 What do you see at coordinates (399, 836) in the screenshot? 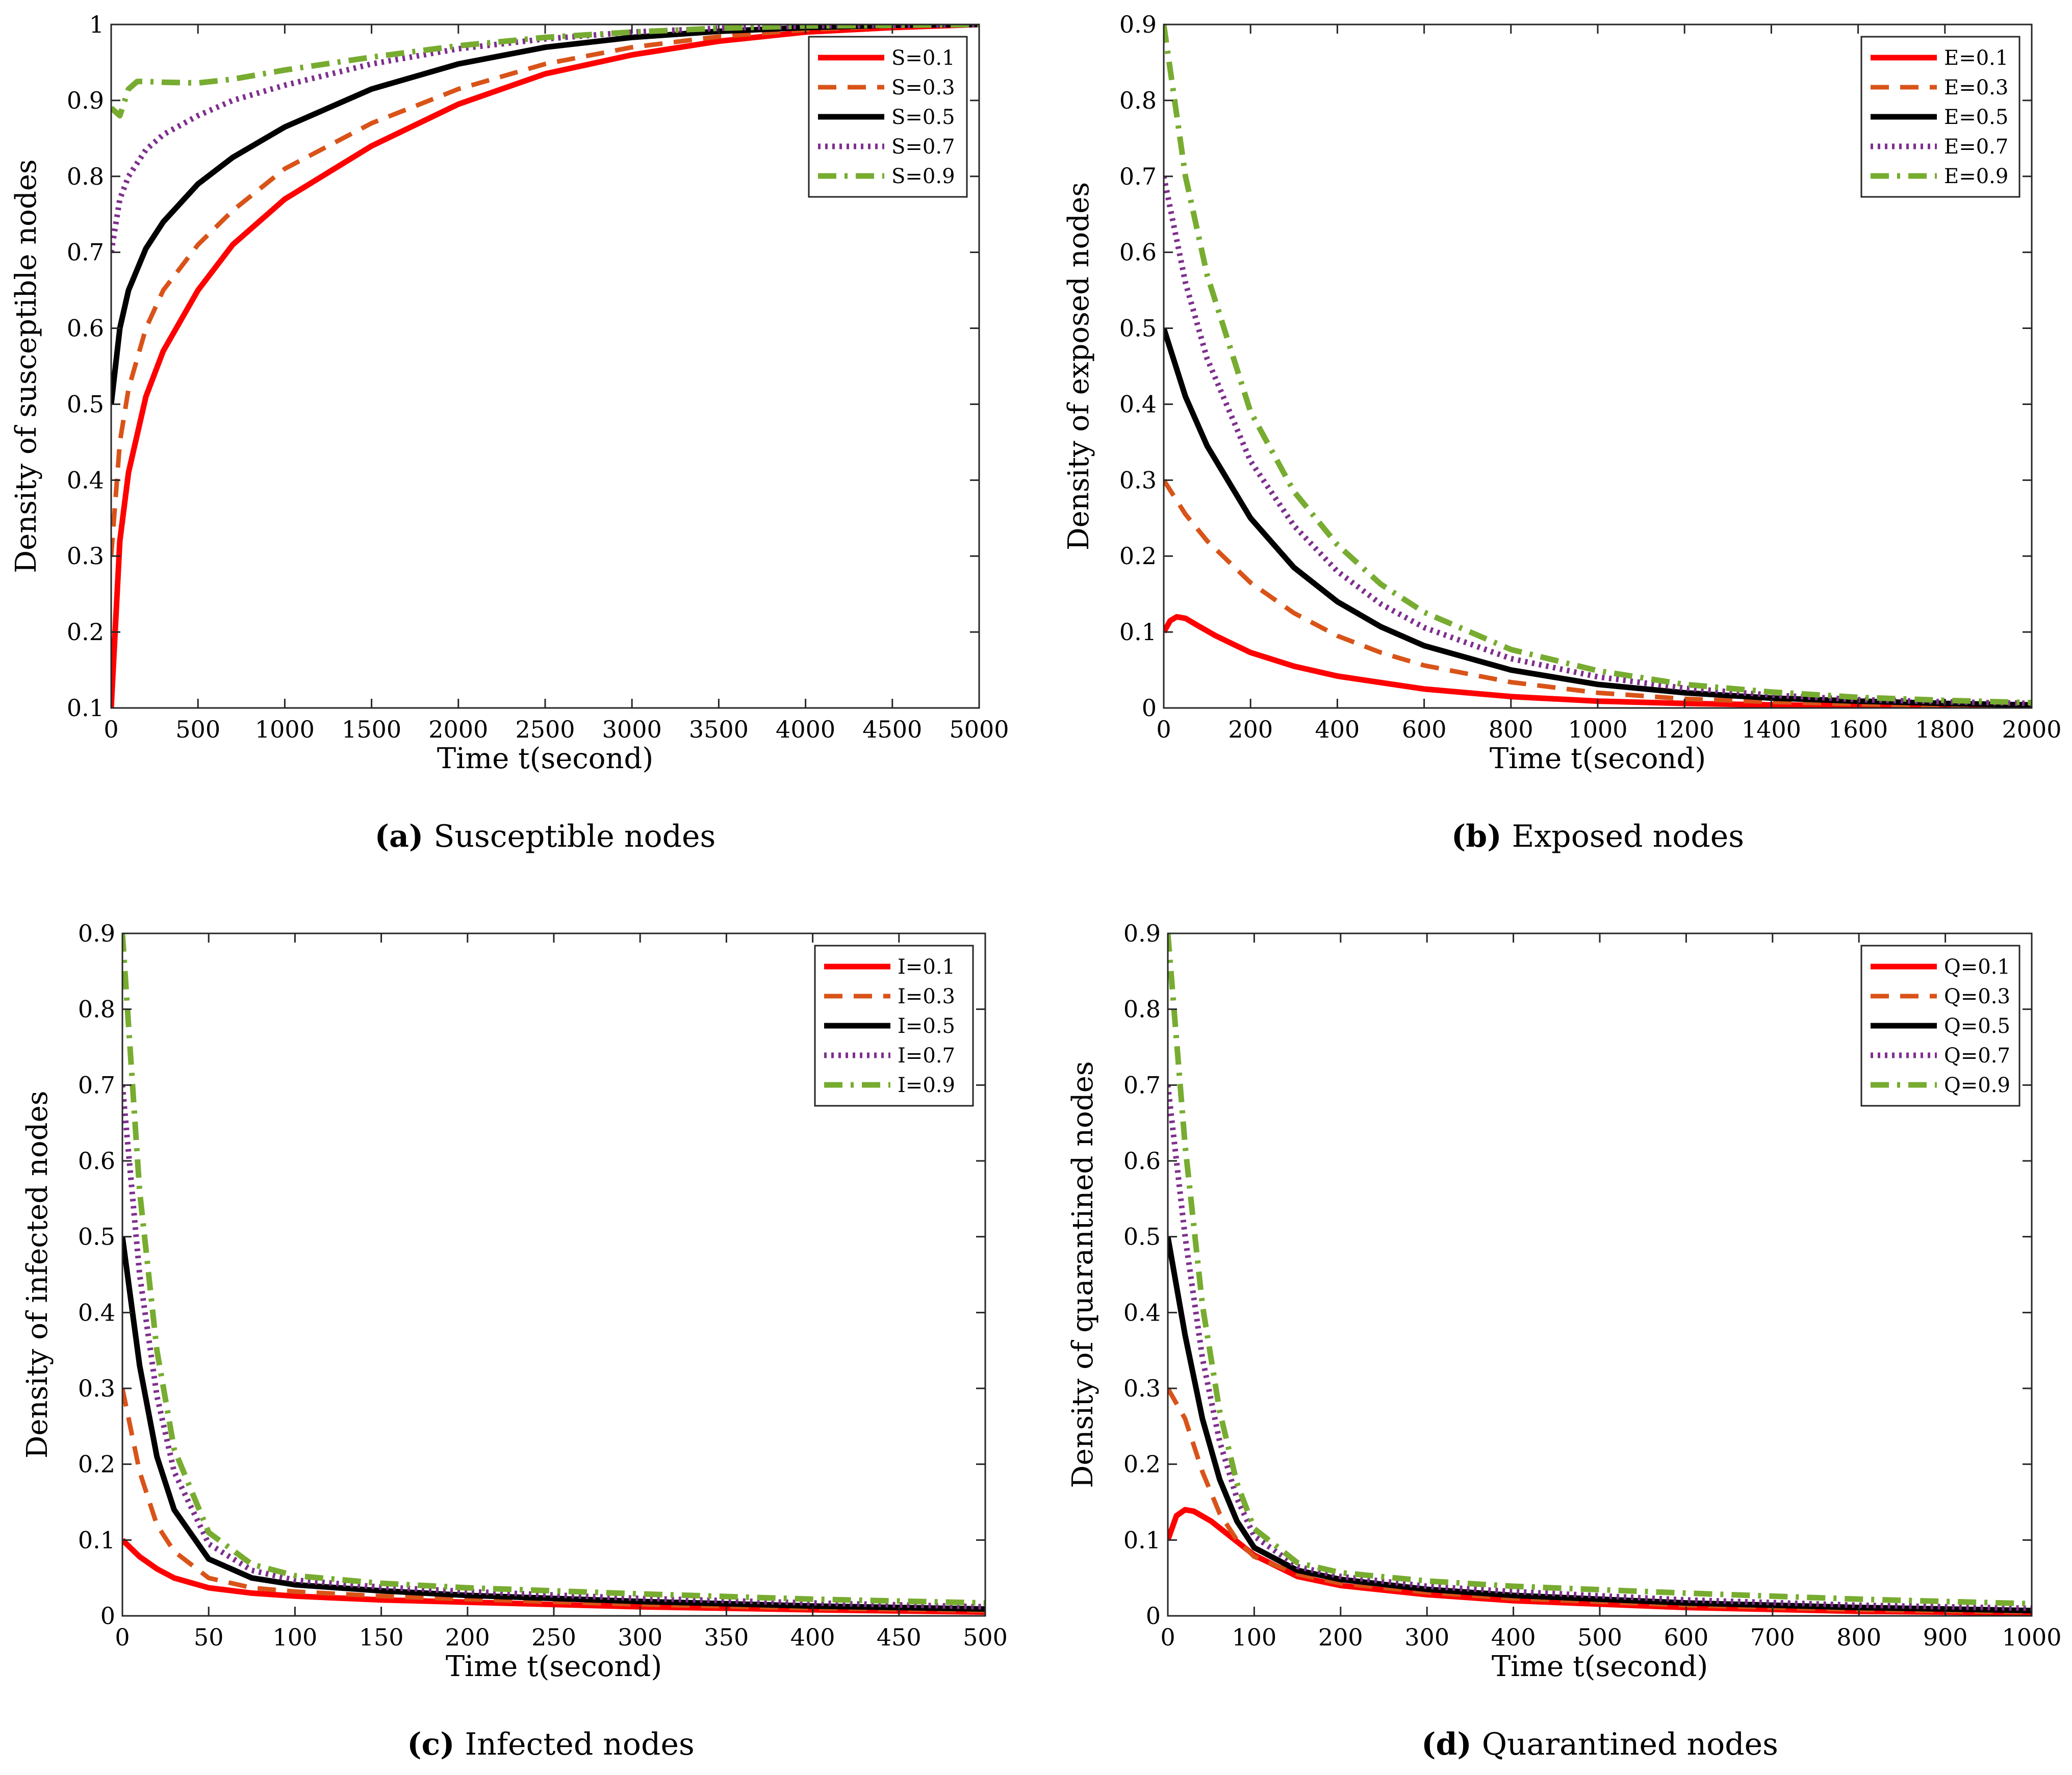
I see `caption-letter: (a)` at bounding box center [399, 836].